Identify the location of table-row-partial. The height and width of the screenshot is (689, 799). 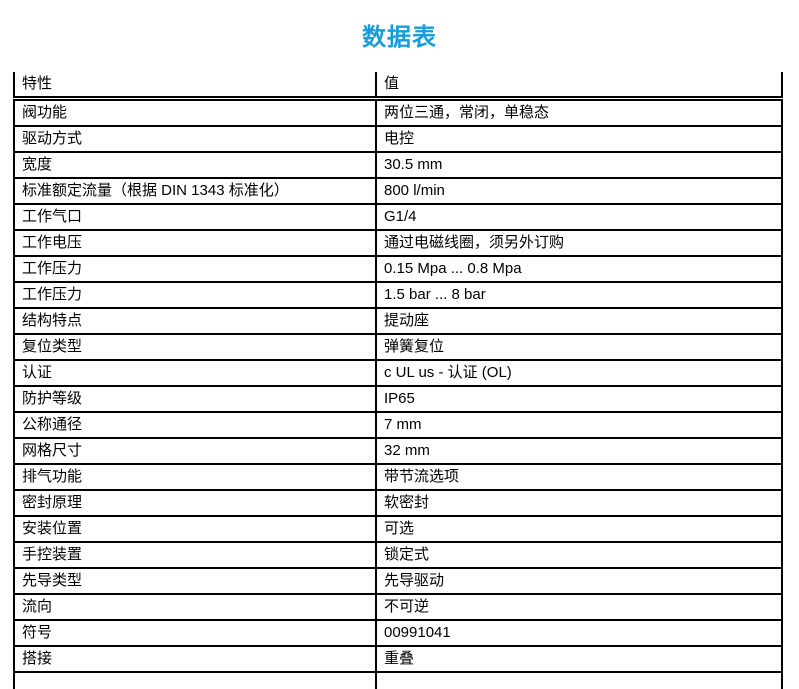
(398, 680).